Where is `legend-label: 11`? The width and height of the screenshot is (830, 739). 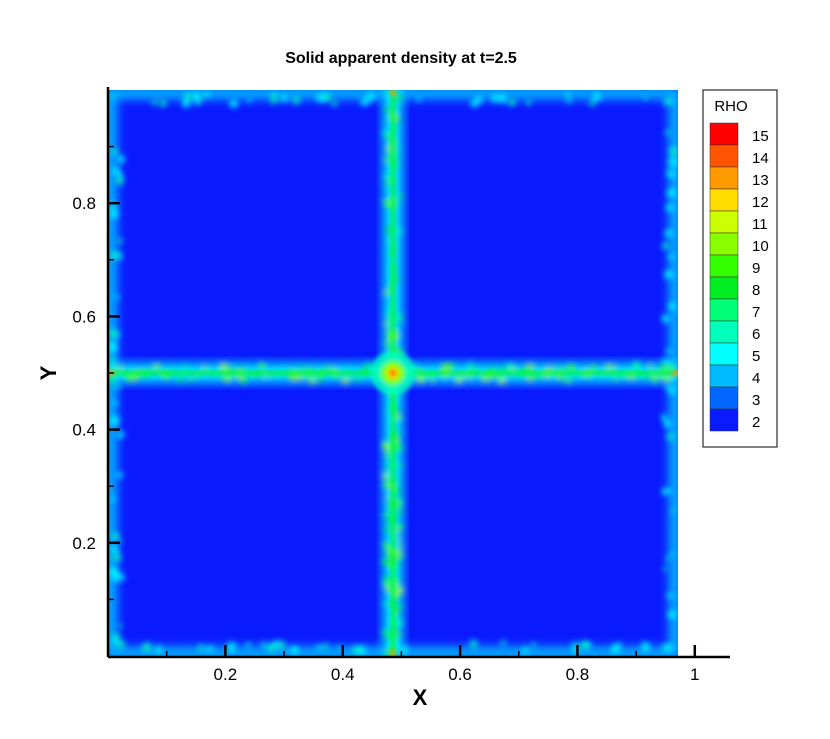 legend-label: 11 is located at coordinates (760, 224).